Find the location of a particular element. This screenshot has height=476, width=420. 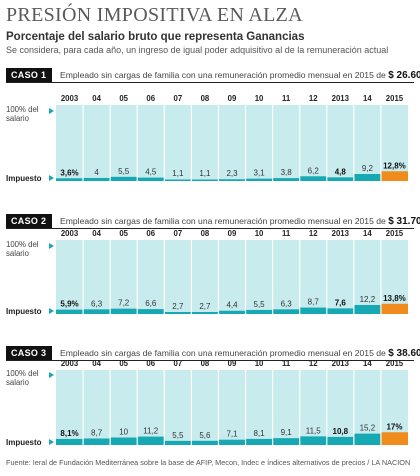

bar-value-label: 3,1 is located at coordinates (260, 173).